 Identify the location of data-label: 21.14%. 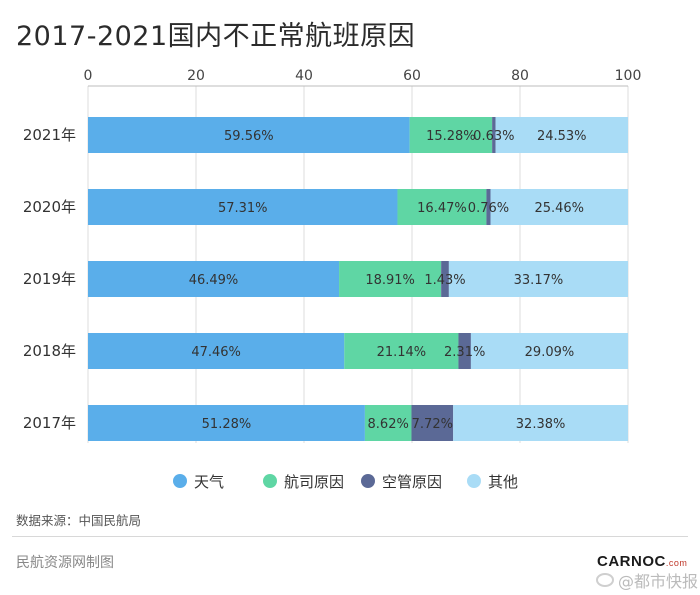
(402, 352).